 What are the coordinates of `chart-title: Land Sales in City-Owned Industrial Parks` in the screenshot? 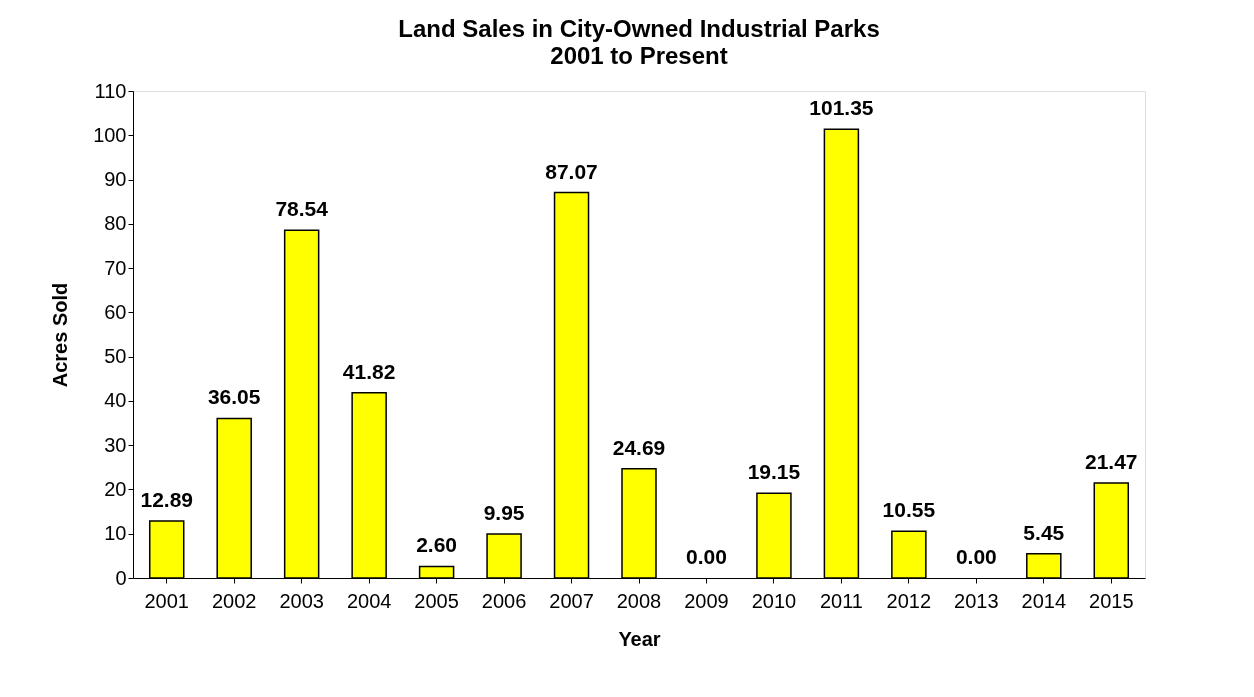 It's located at (639, 28).